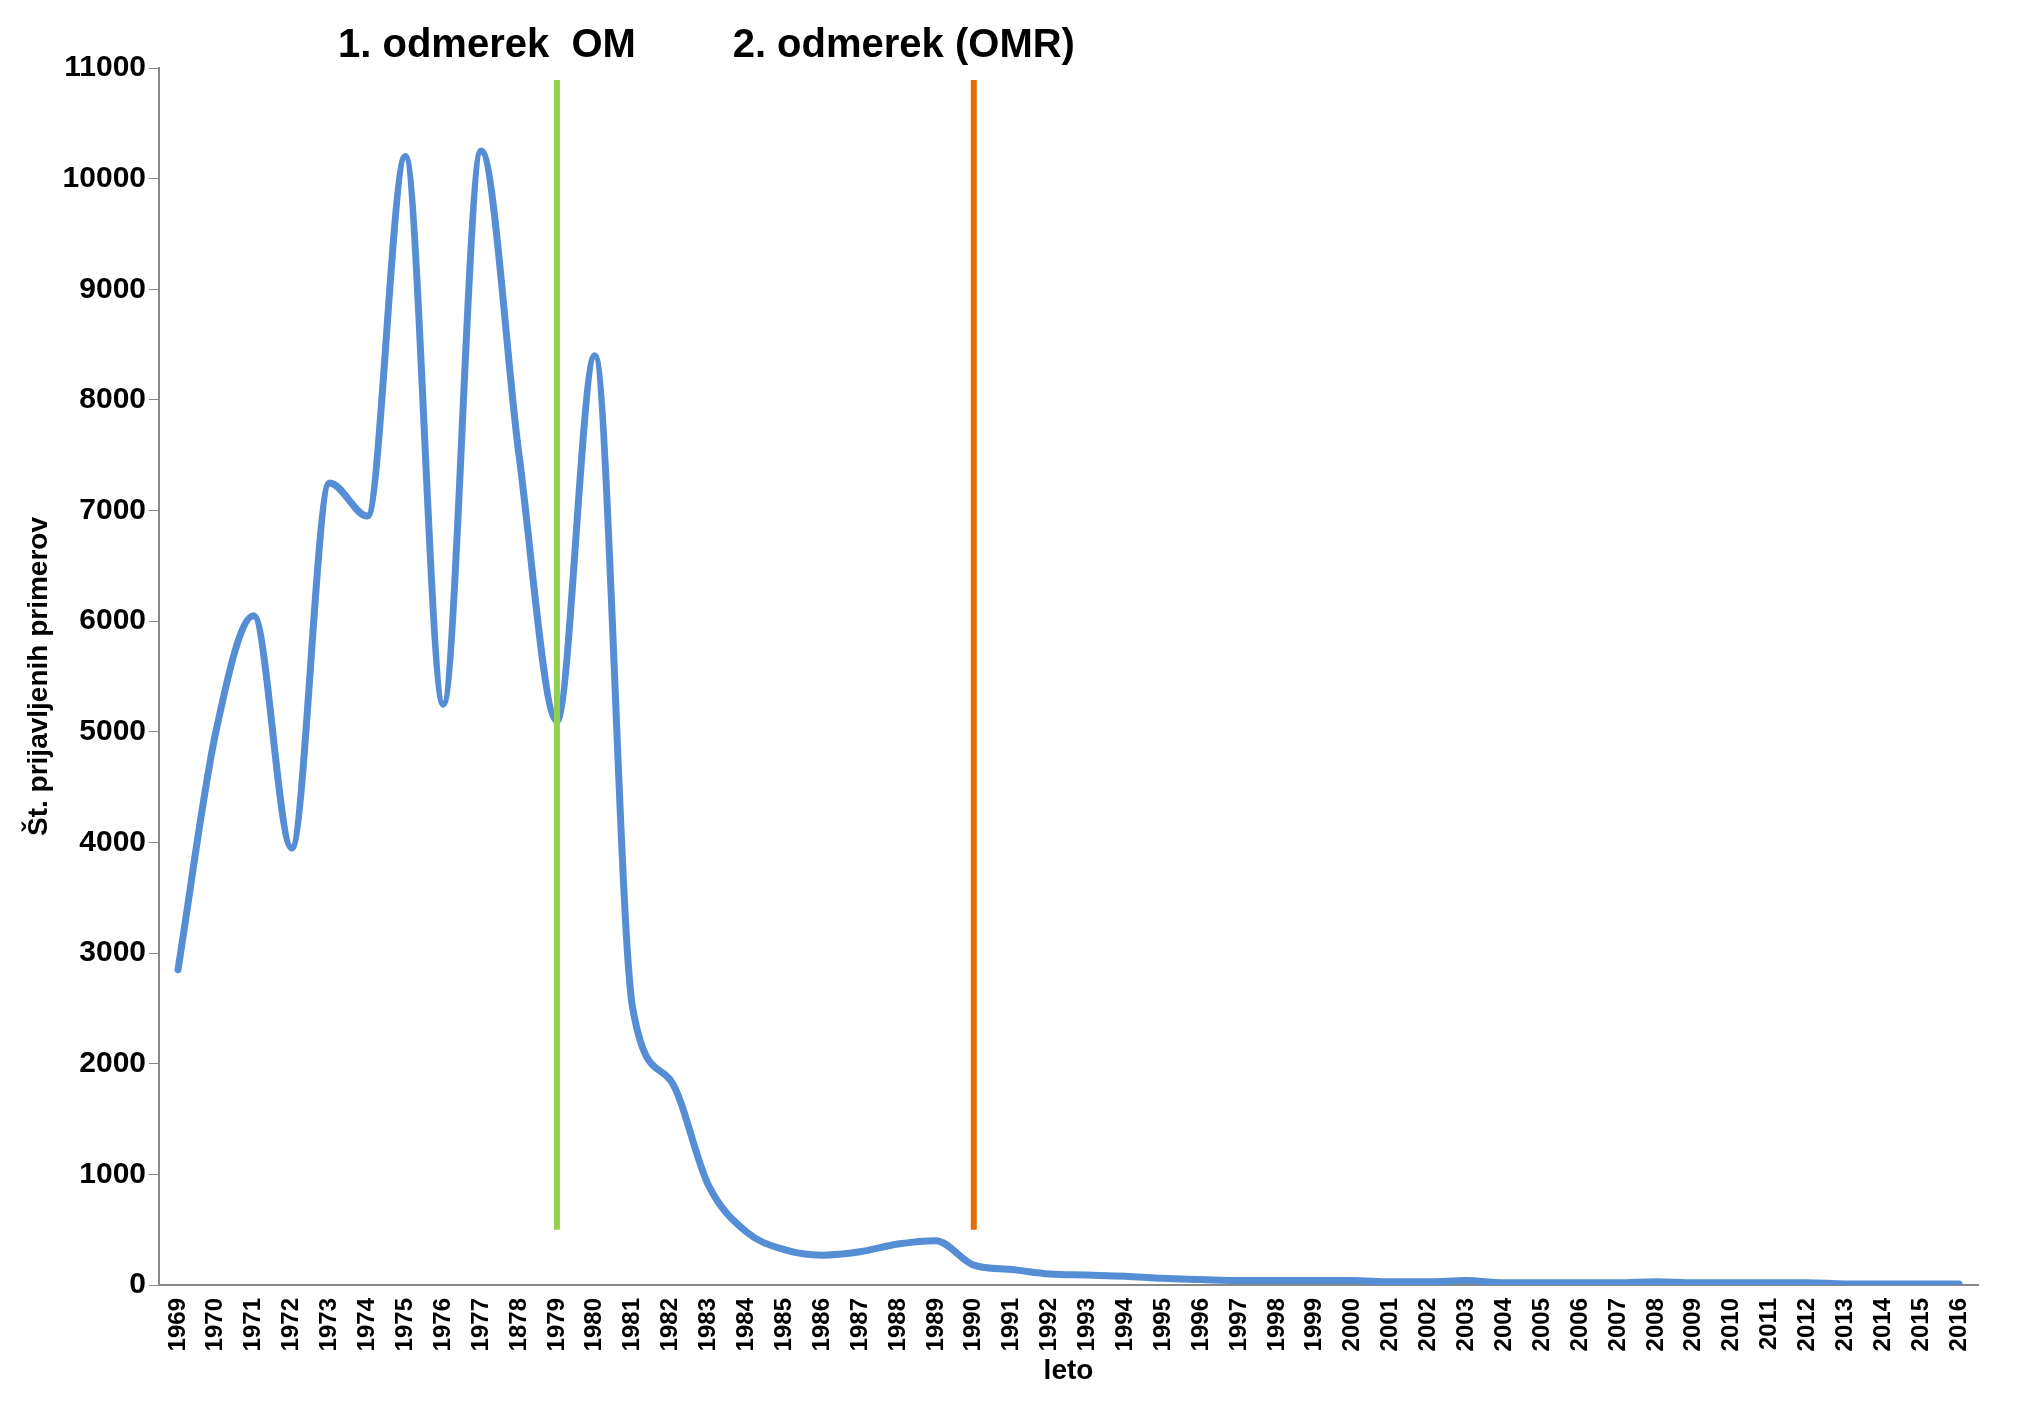 The height and width of the screenshot is (1406, 2031). What do you see at coordinates (1616, 1325) in the screenshot?
I see `x-tick-label: 2007` at bounding box center [1616, 1325].